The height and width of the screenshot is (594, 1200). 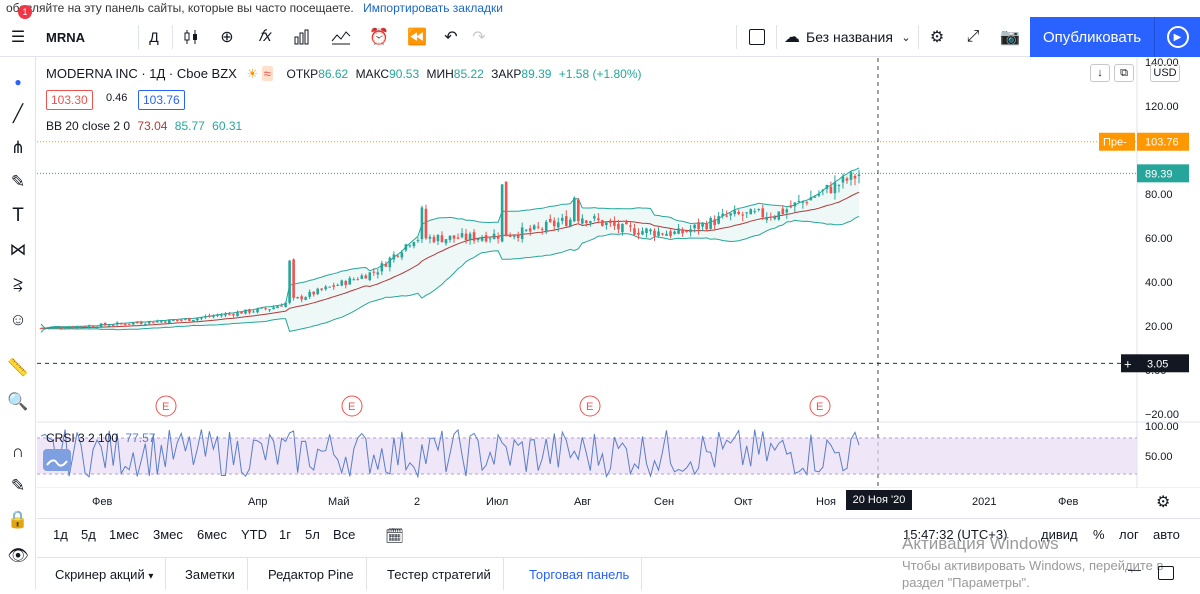 What do you see at coordinates (937, 37) in the screenshot?
I see `gear-icon: ⚙` at bounding box center [937, 37].